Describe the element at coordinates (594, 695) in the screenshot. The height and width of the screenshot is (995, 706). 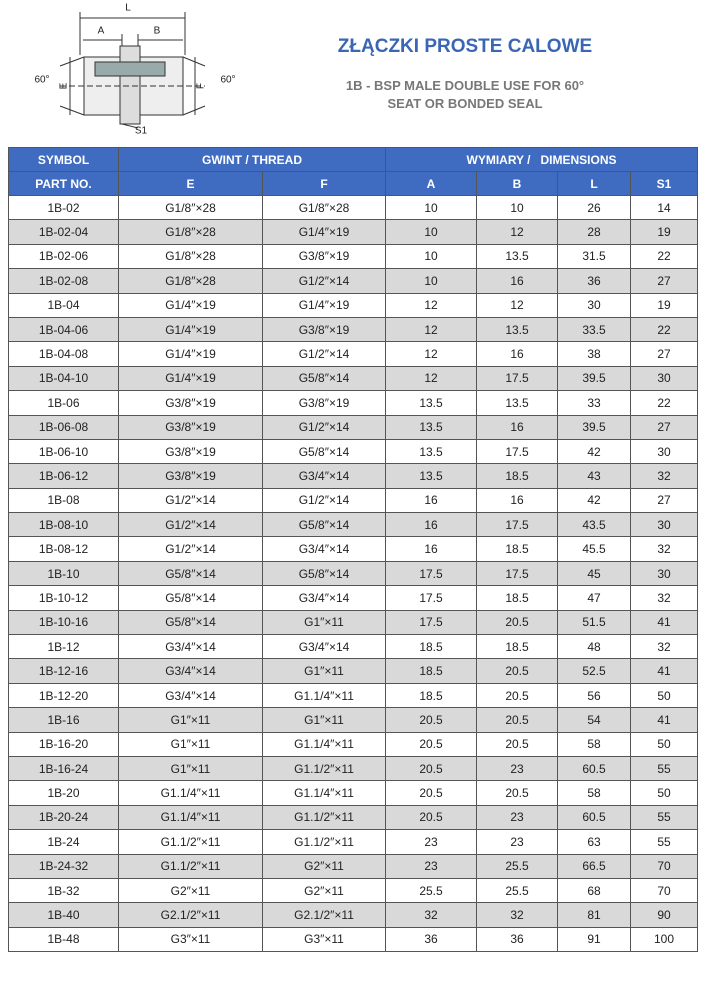
I see `table-cell: 56` at that location.